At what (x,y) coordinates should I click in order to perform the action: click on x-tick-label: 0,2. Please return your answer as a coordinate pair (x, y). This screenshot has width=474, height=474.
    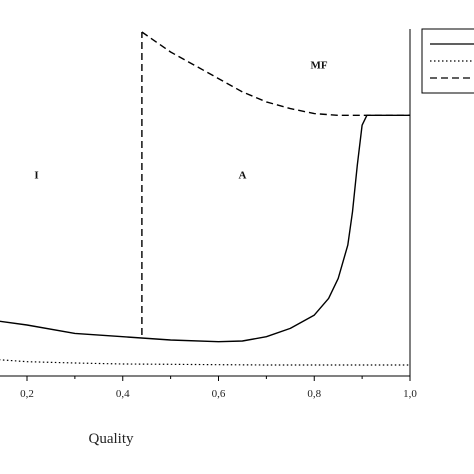
    Looking at the image, I should click on (27, 394).